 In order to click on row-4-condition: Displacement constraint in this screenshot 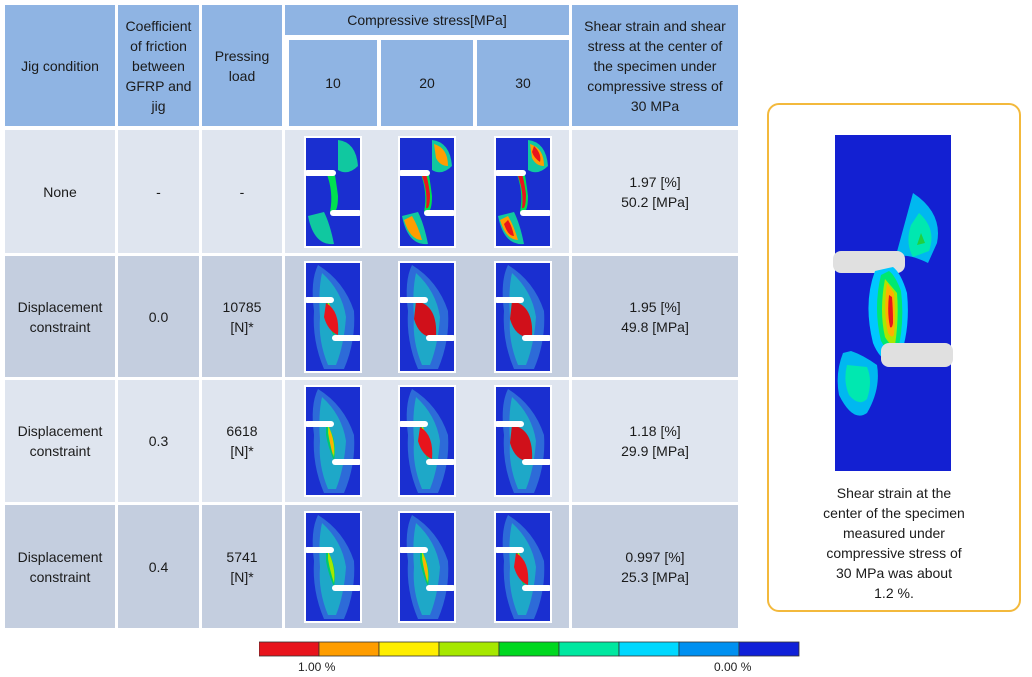, I will do `click(60, 566)`.